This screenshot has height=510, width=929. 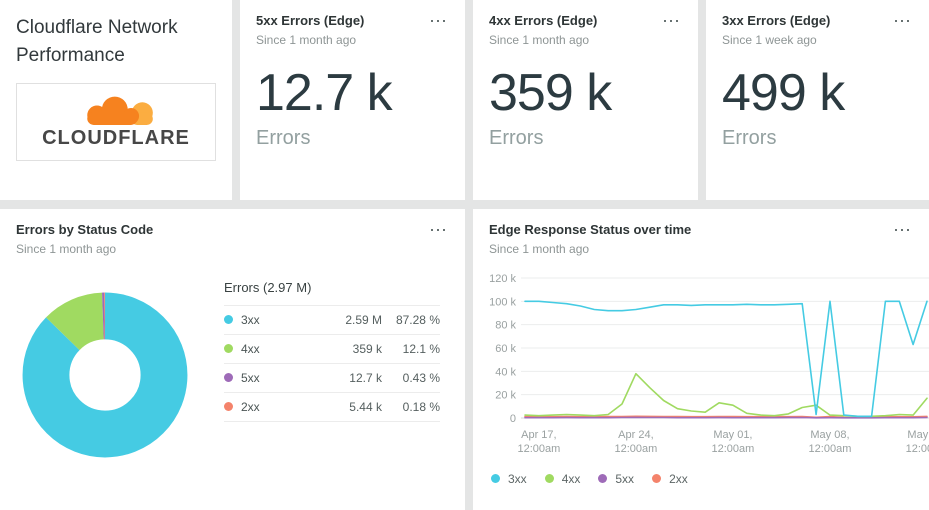 What do you see at coordinates (670, 479) in the screenshot?
I see `timeseries-legend-item-2xx: 2xx` at bounding box center [670, 479].